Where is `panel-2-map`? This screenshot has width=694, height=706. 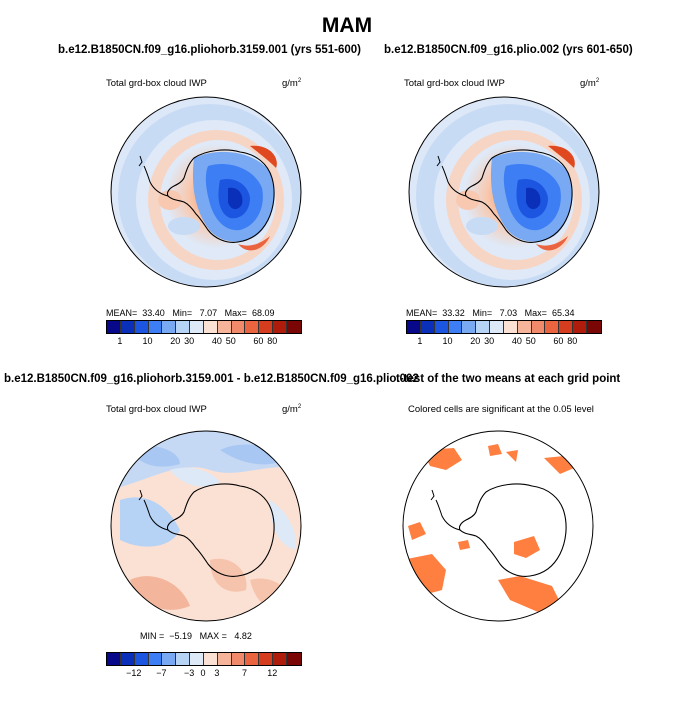
panel-2-map is located at coordinates (504, 192).